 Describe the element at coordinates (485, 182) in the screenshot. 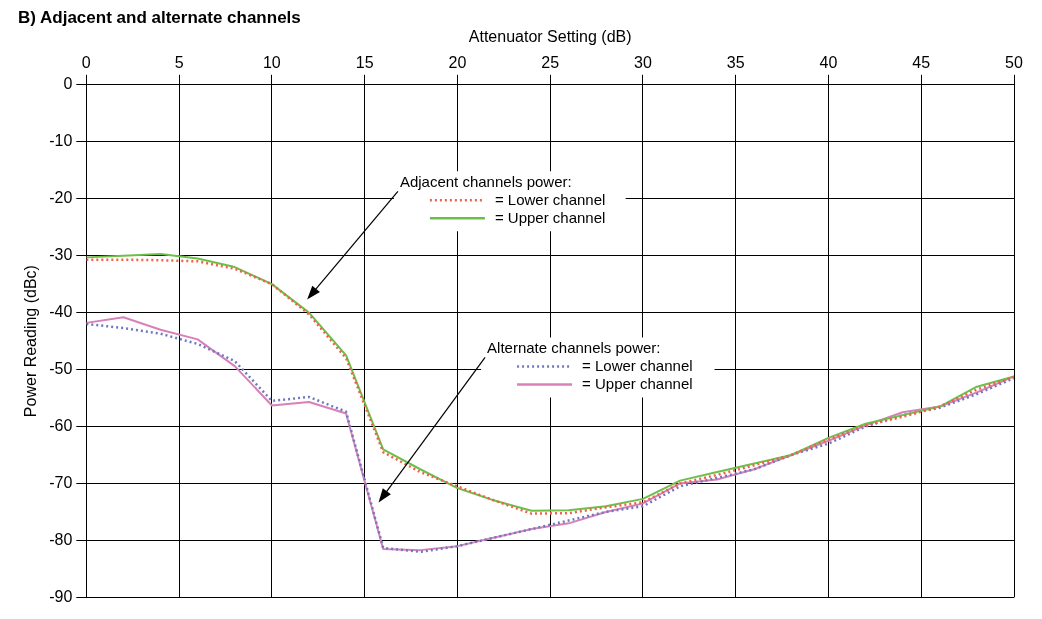

I see `annotation: Adjacent channels power:` at that location.